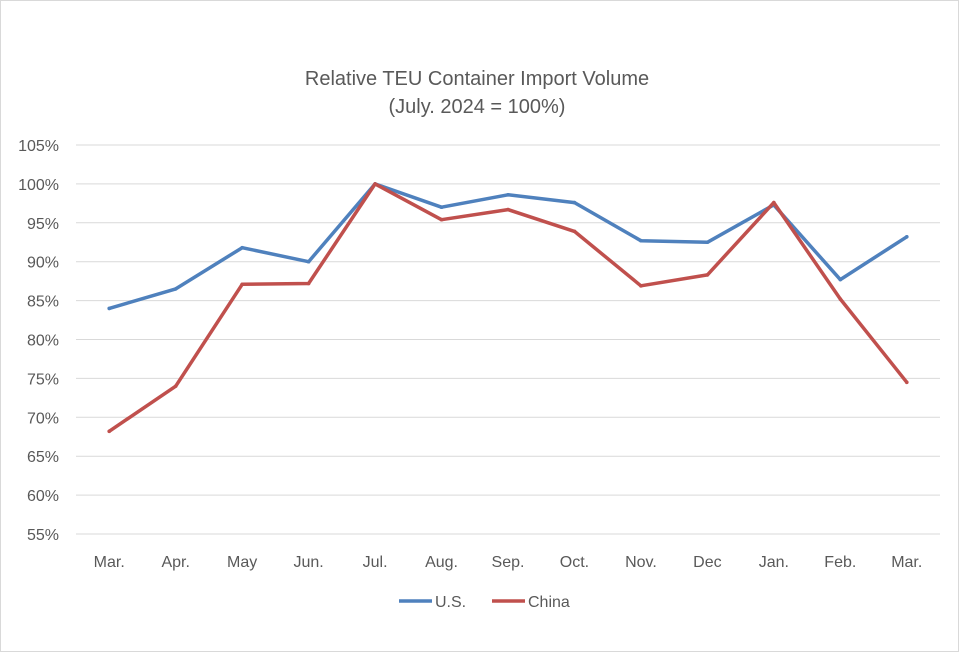 This screenshot has width=959, height=653. I want to click on x-tick-label: Dec, so click(707, 562).